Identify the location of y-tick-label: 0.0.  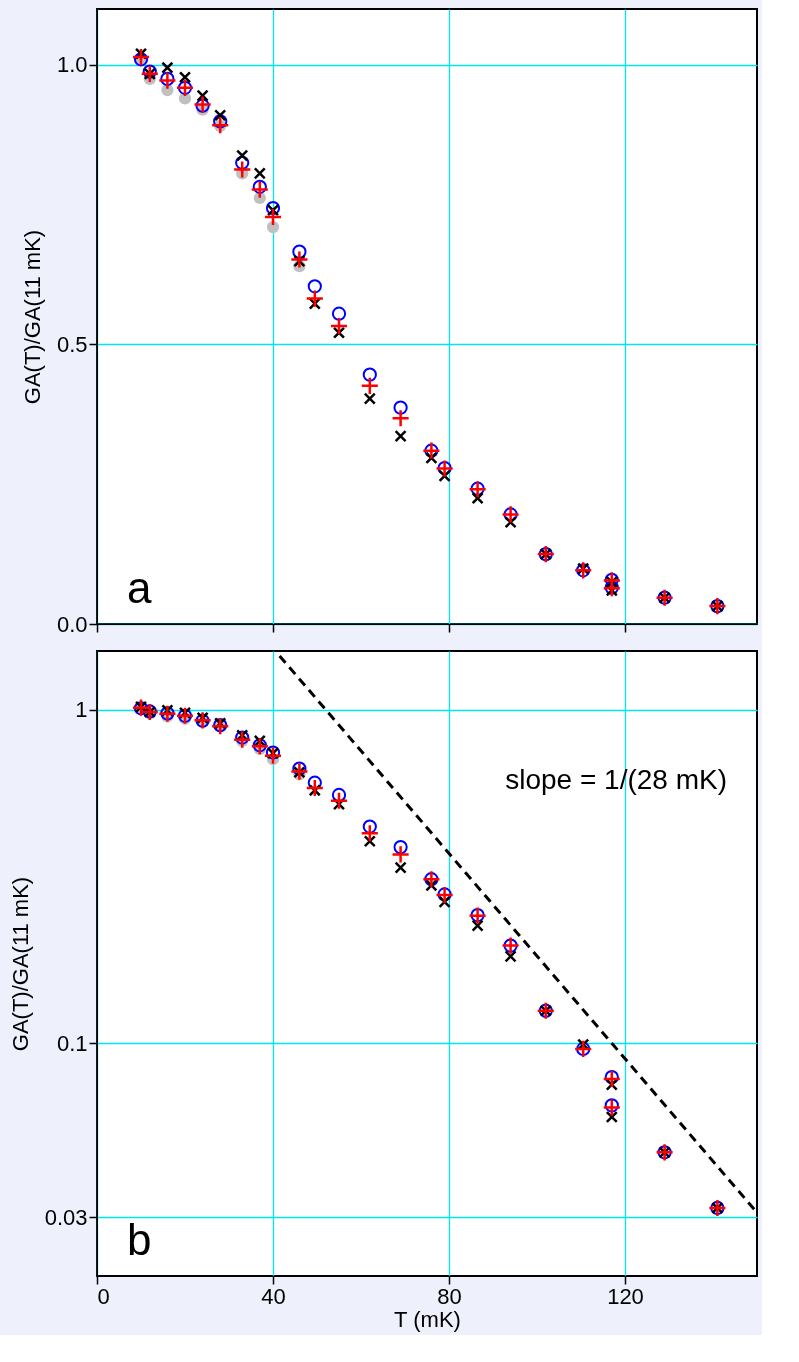
(72, 624).